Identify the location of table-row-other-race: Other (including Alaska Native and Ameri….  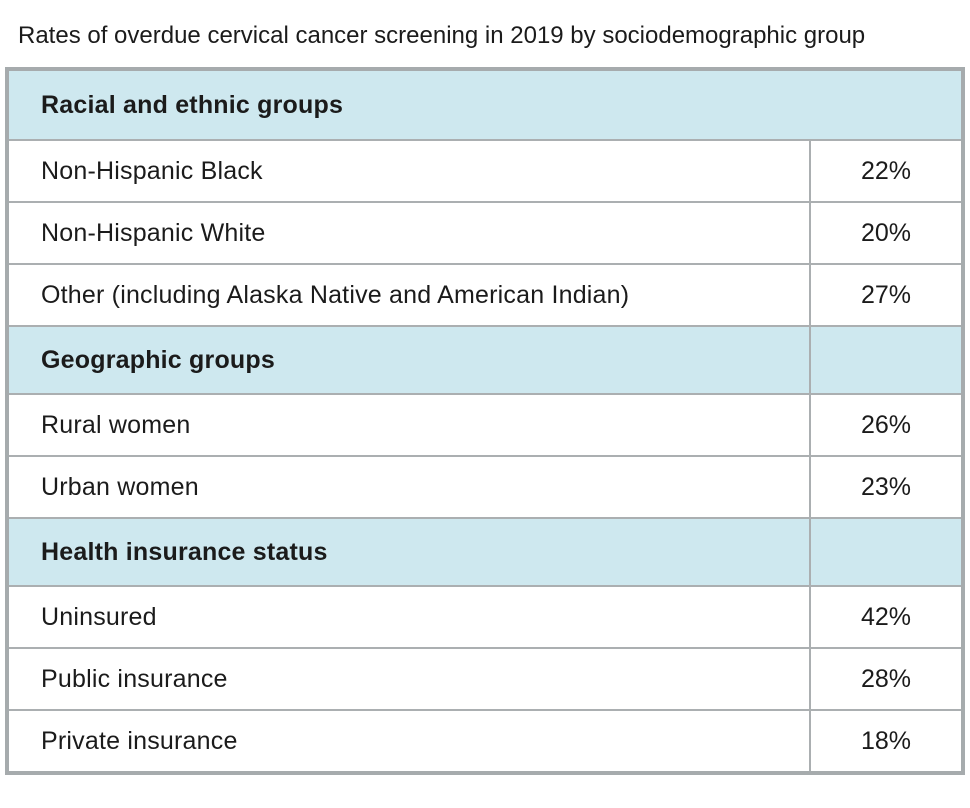
(485, 294).